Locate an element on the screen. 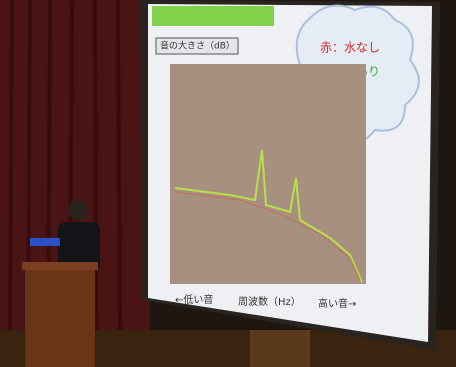 The height and width of the screenshot is (367, 456). presenter-head is located at coordinates (78, 210).